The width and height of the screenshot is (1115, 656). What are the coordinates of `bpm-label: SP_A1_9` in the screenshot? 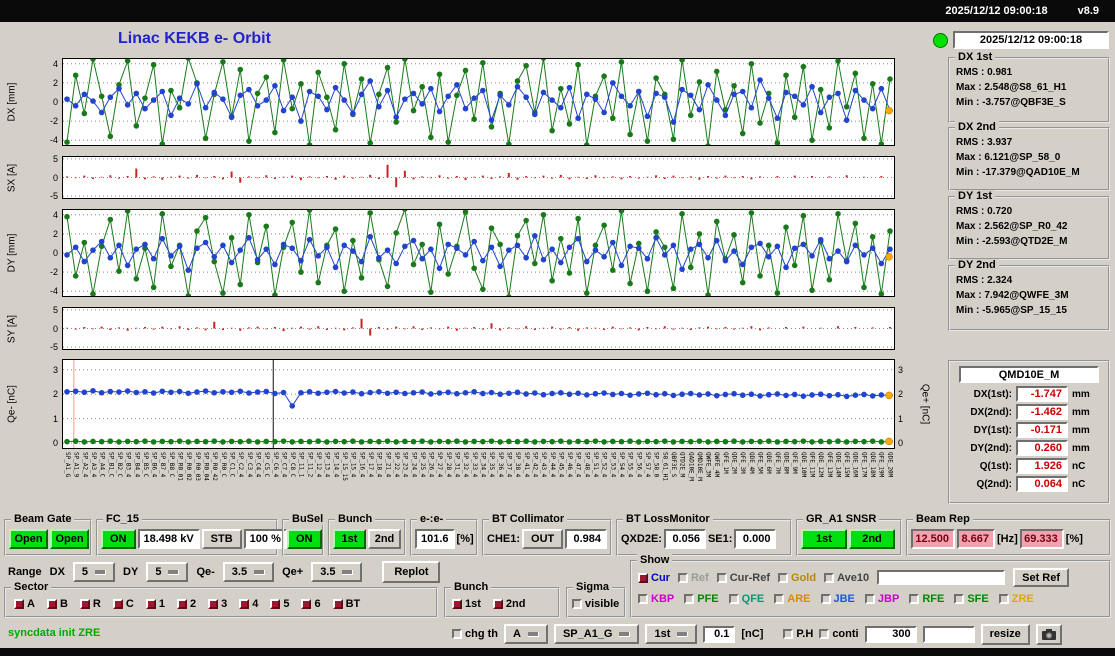 It's located at (76, 465).